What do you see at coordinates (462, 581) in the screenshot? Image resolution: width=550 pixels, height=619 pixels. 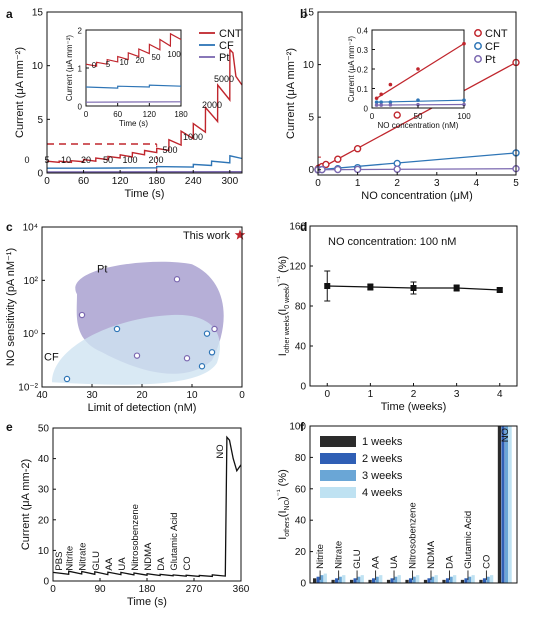 I see `bar-glutamic-acid` at bounding box center [462, 581].